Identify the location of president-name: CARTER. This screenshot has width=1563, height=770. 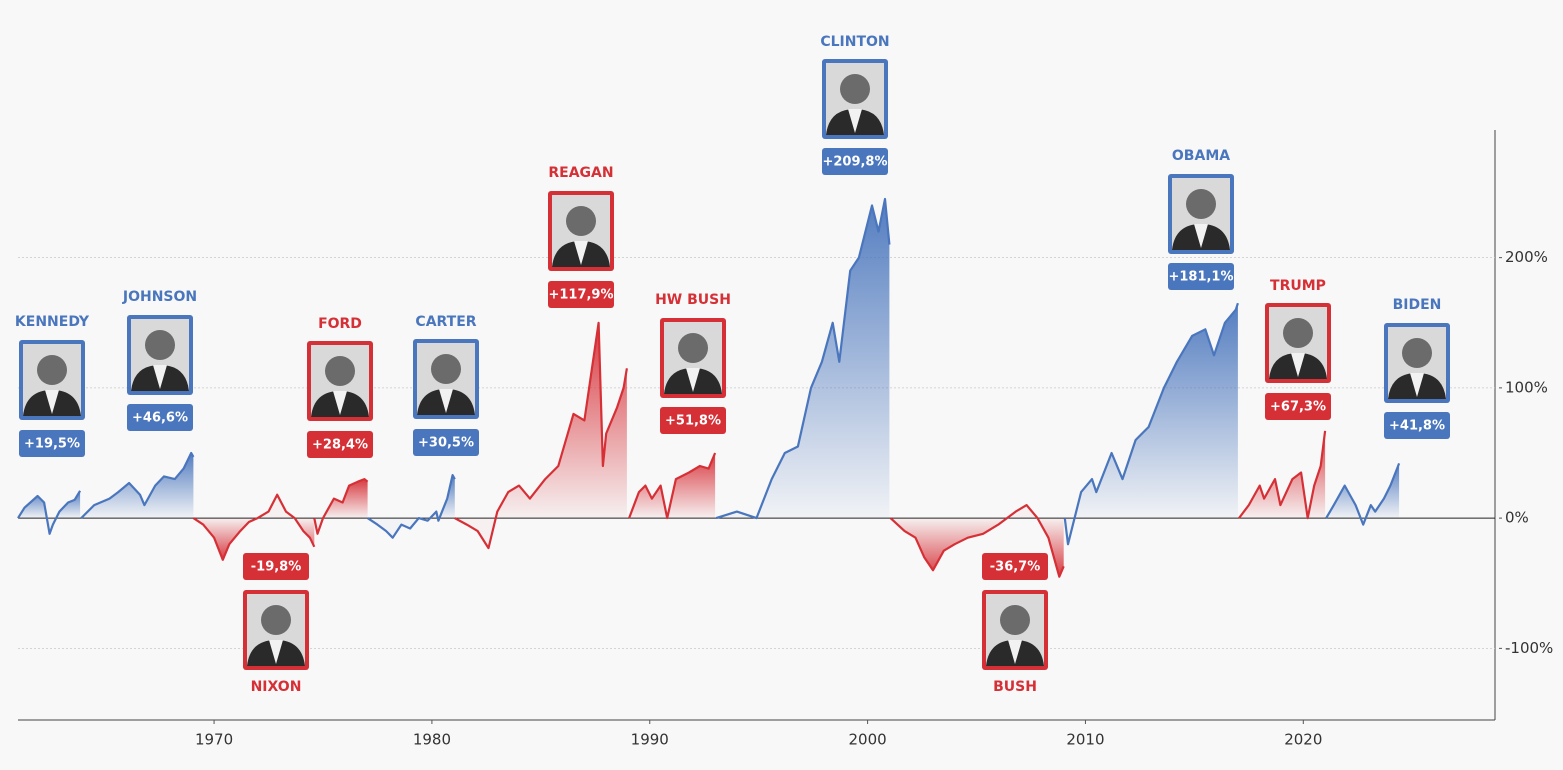
(445, 322).